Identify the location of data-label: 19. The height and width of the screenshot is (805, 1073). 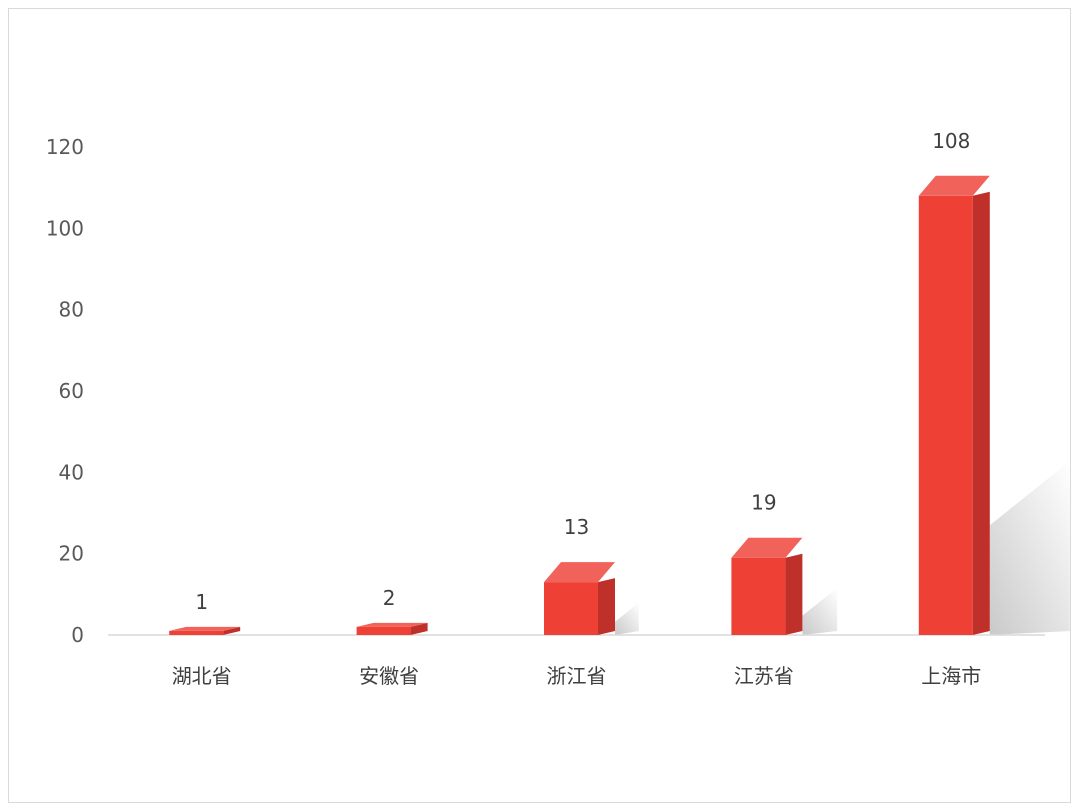
(763, 503).